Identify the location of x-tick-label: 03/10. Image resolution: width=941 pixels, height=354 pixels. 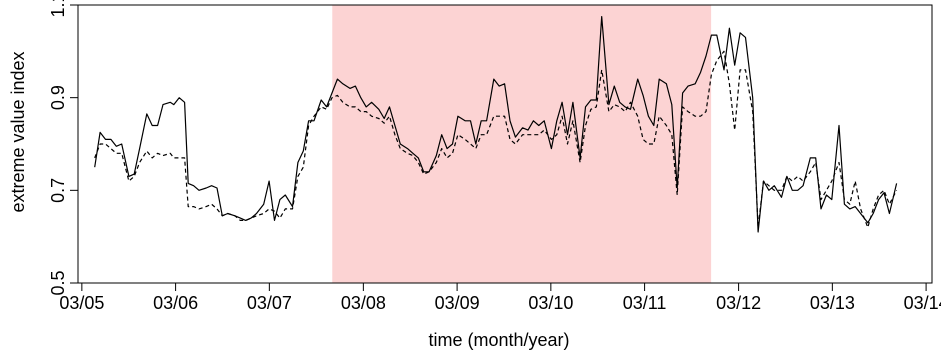
(550, 303).